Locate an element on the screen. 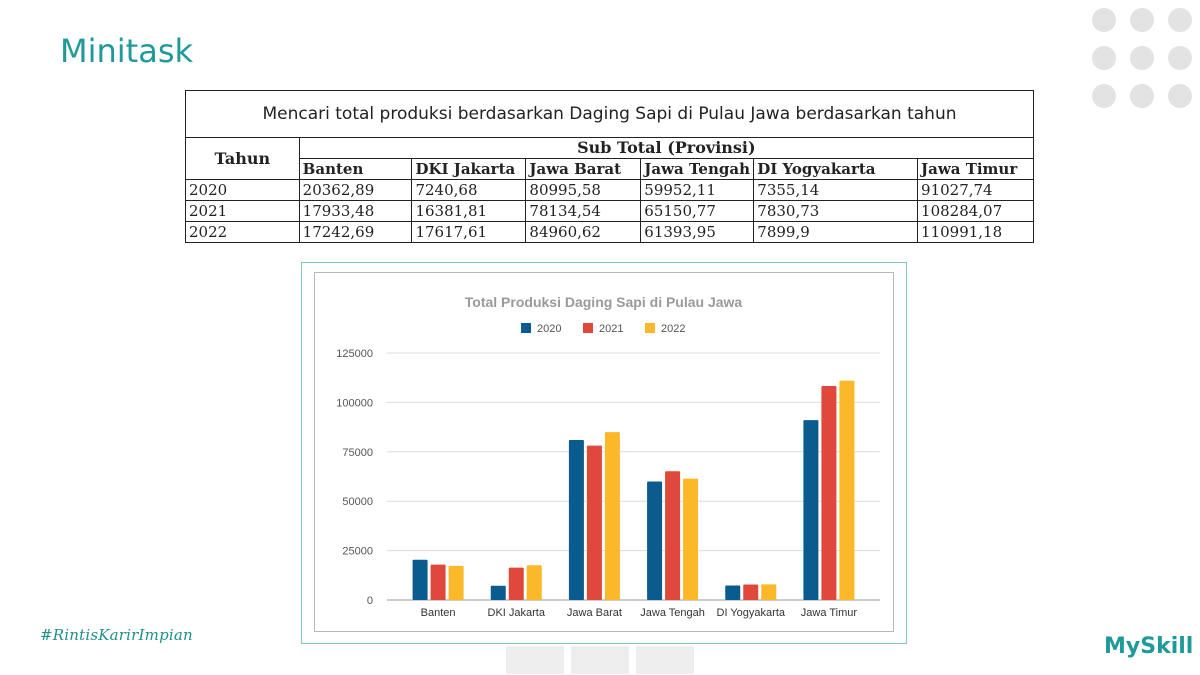 Image resolution: width=1200 pixels, height=675 pixels. subtotal-header: Sub Total (Provinsi) is located at coordinates (666, 148).